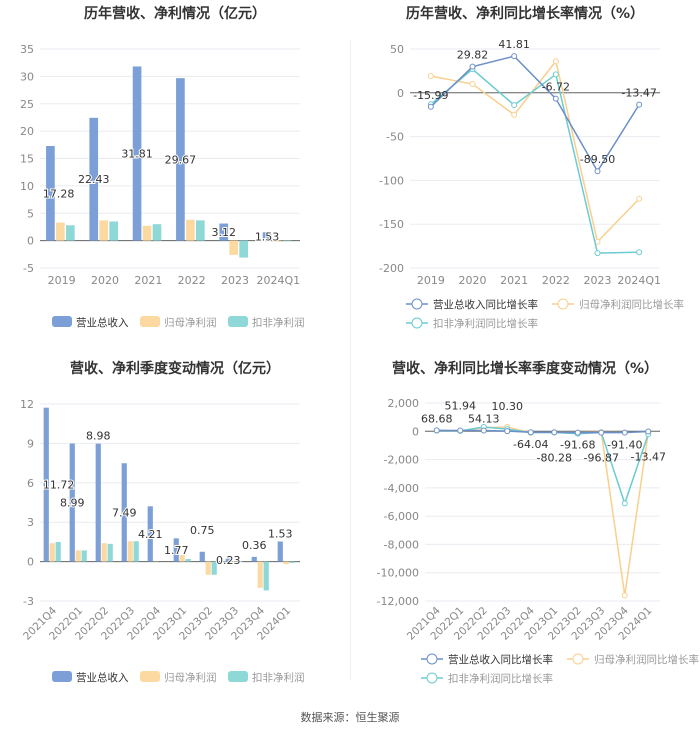 The height and width of the screenshot is (734, 700). I want to click on y-tick-label: -4,000, so click(401, 488).